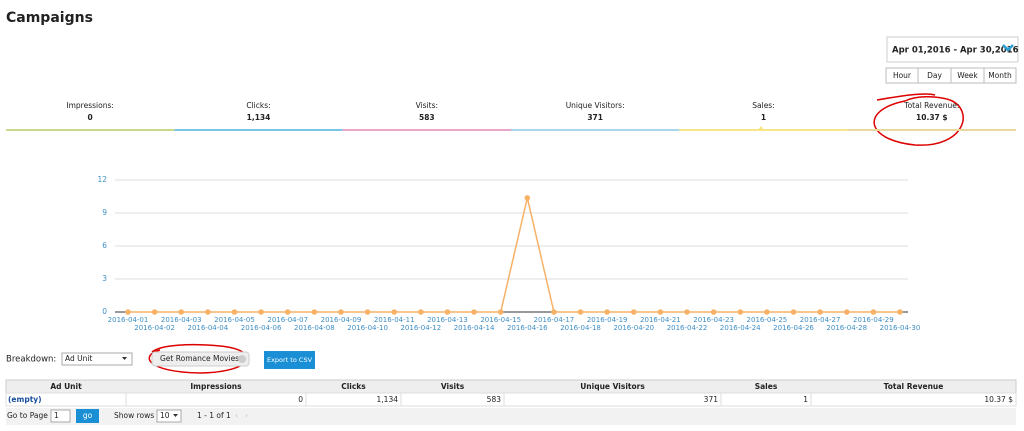  What do you see at coordinates (934, 75) in the screenshot?
I see `granularity-label: Day` at bounding box center [934, 75].